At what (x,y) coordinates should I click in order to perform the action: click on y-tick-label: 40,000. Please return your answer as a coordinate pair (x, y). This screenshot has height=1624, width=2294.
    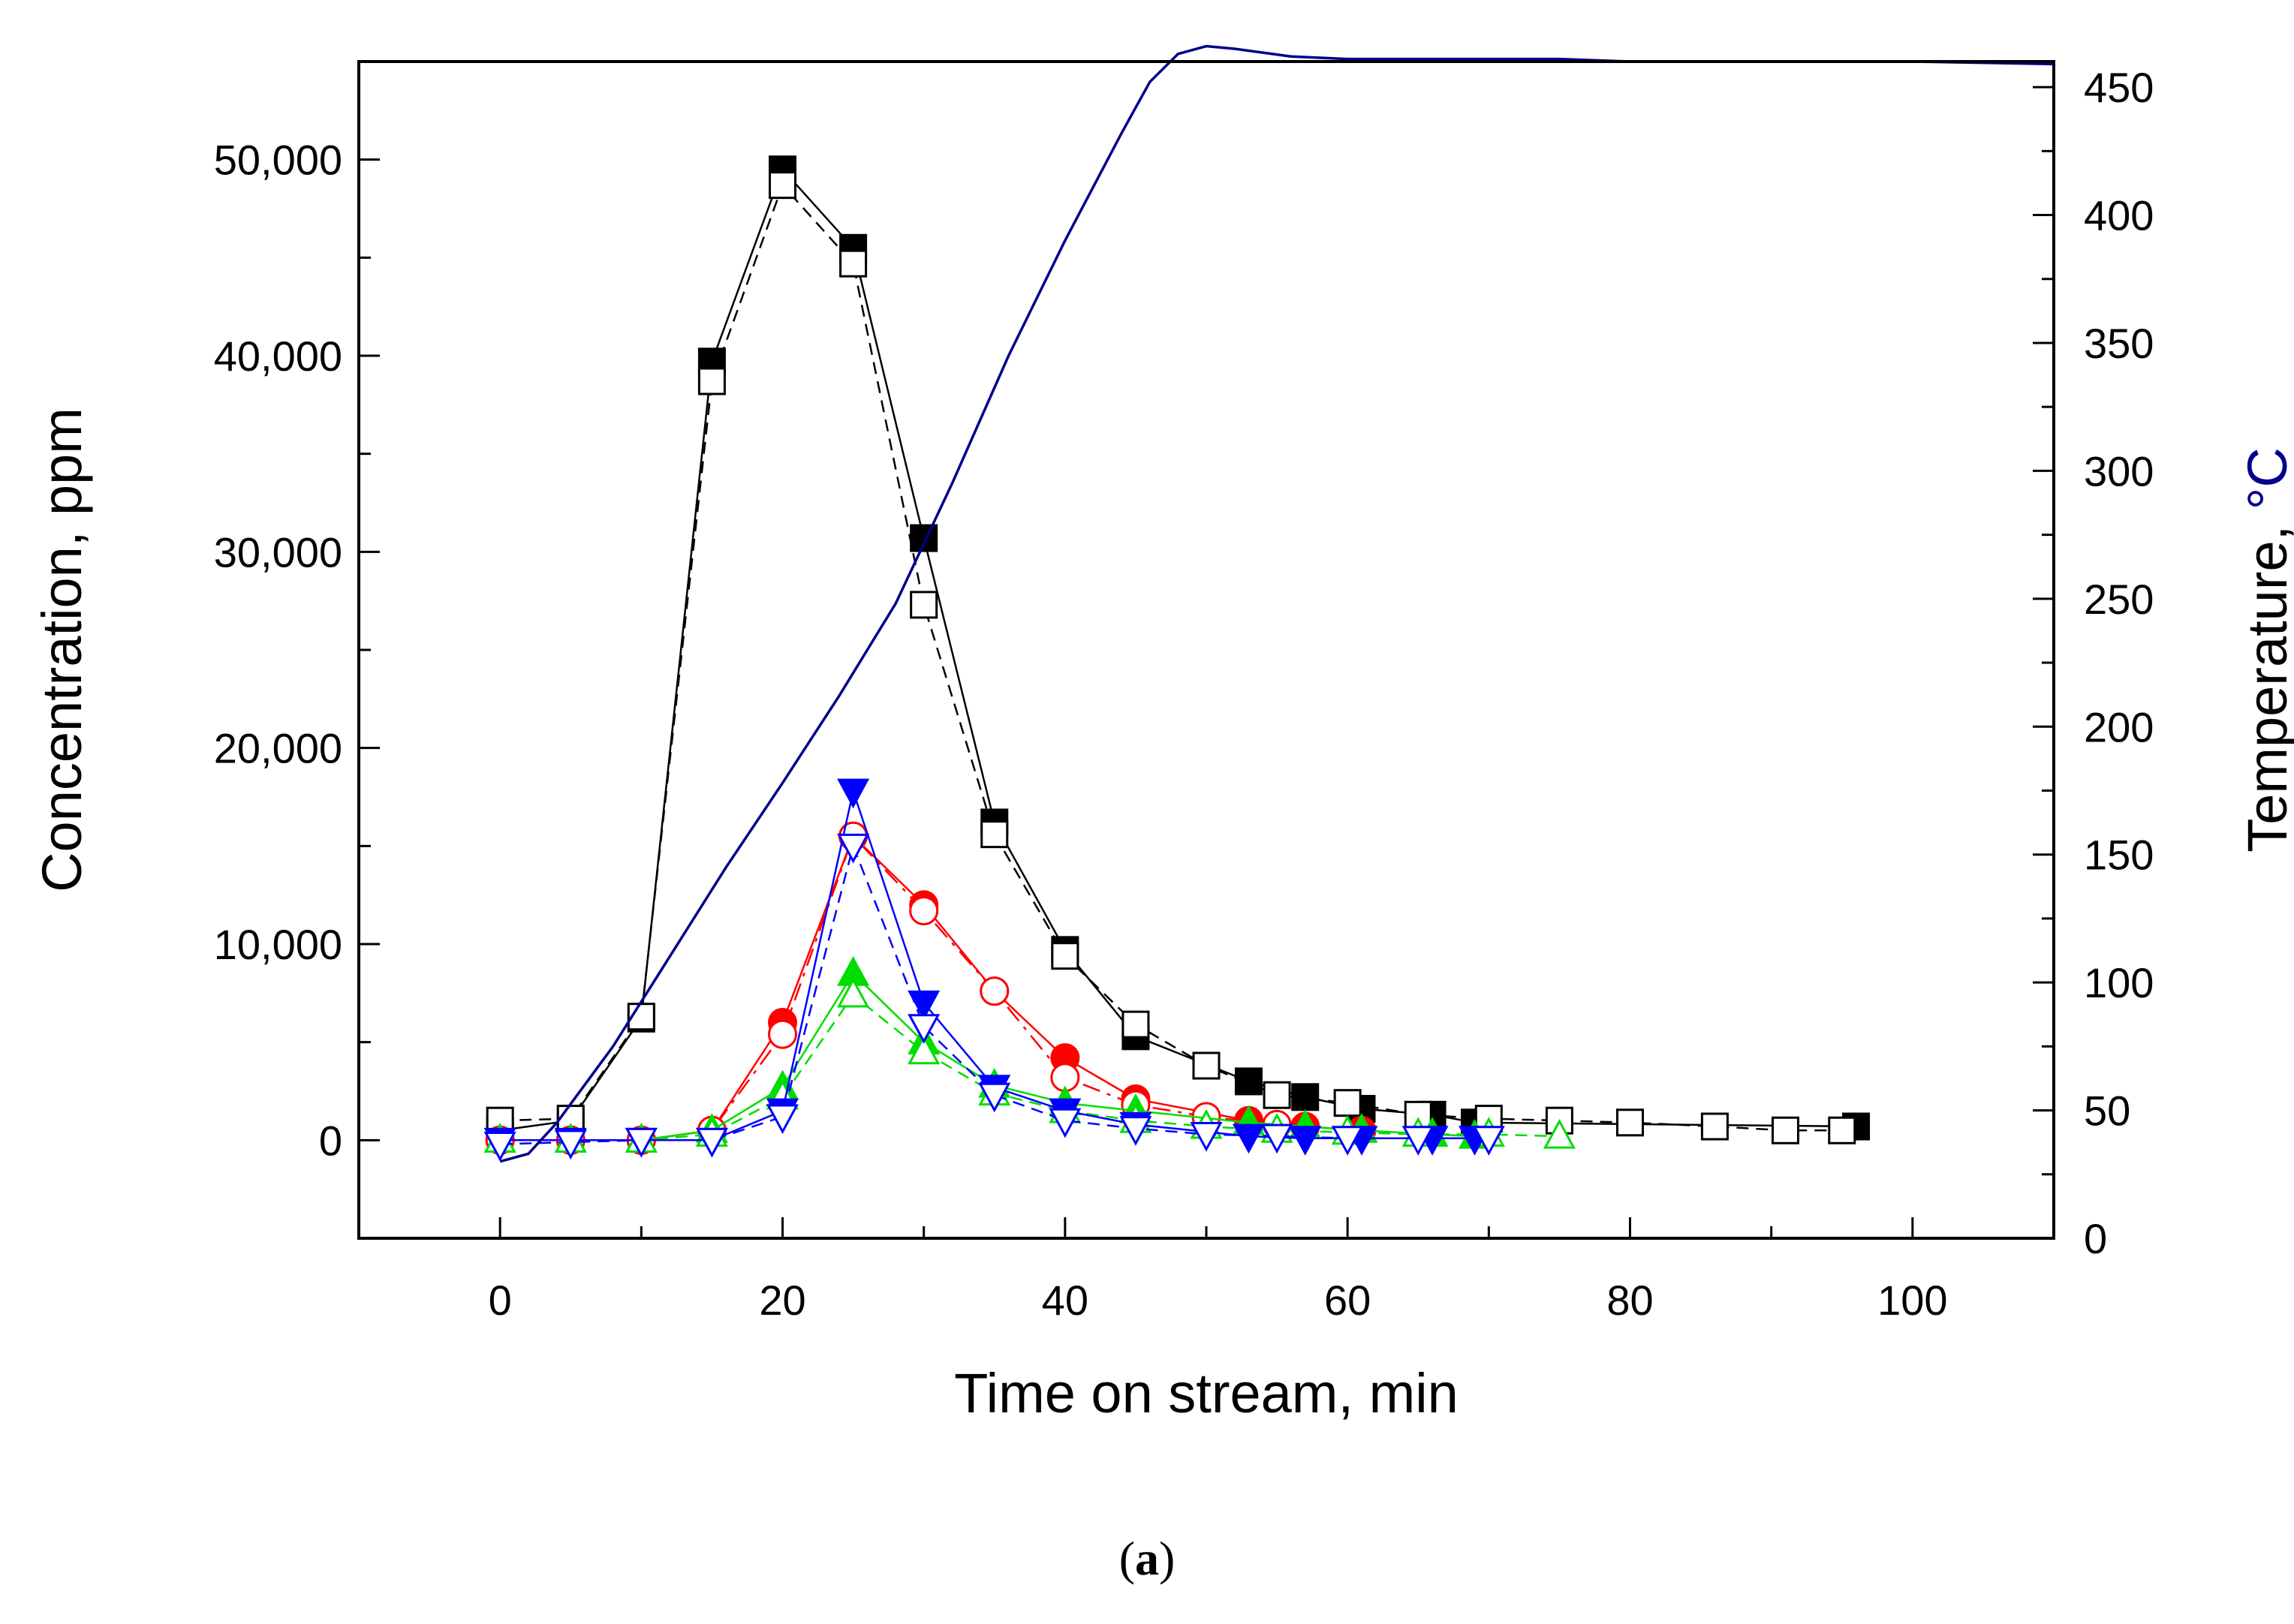
    Looking at the image, I should click on (278, 356).